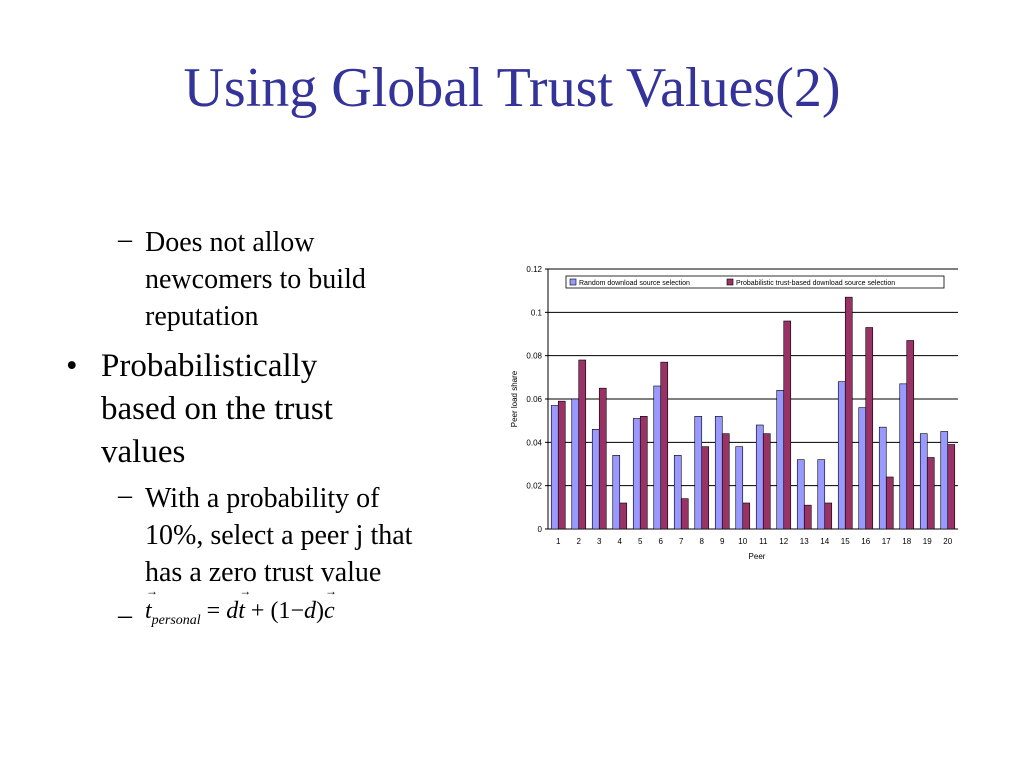 Image resolution: width=1024 pixels, height=768 pixels. I want to click on eq-close: ), so click(319, 611).